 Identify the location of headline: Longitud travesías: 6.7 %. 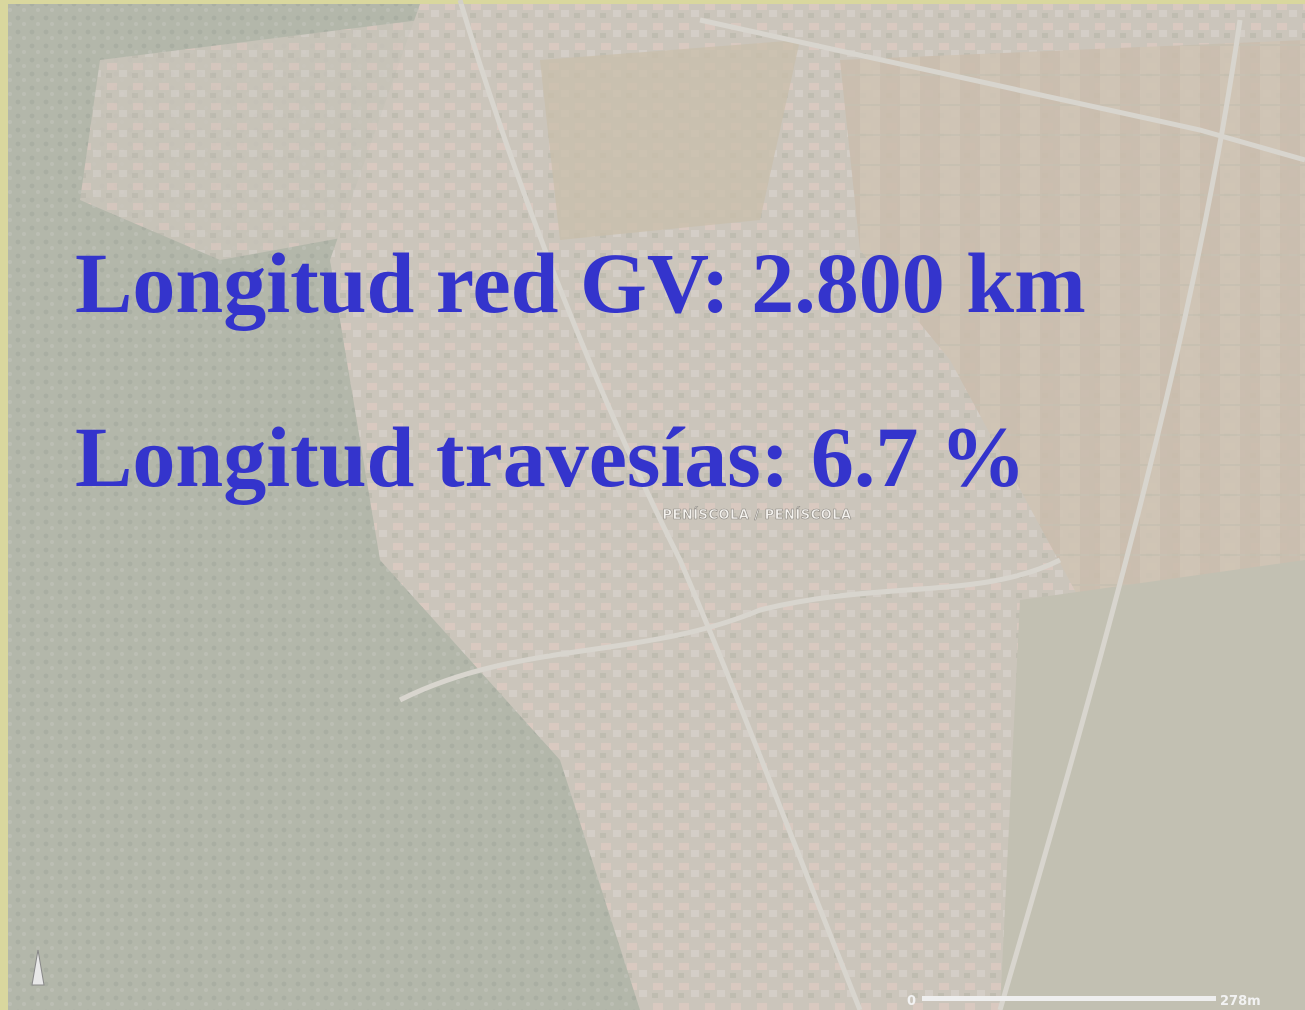
(550, 457).